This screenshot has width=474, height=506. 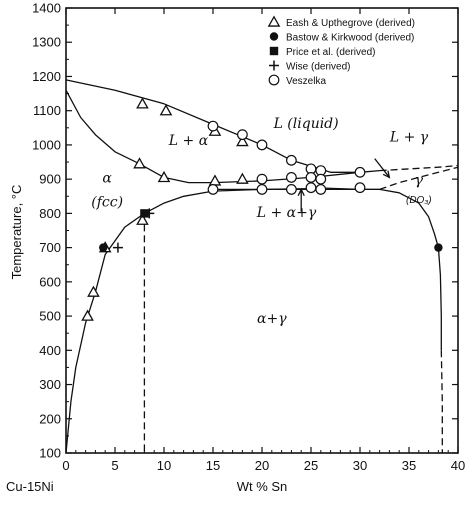 I want to click on x-tick-label: 20, so click(x=262, y=465).